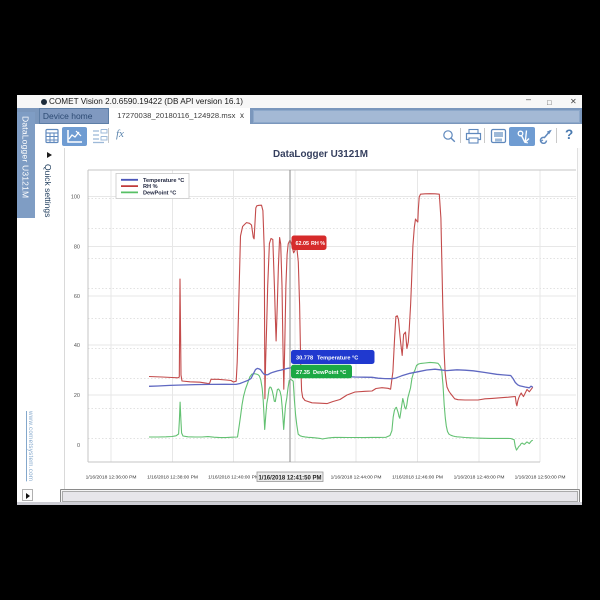 The width and height of the screenshot is (600, 600). Describe the element at coordinates (77, 396) in the screenshot. I see `svg-text: 20` at that location.